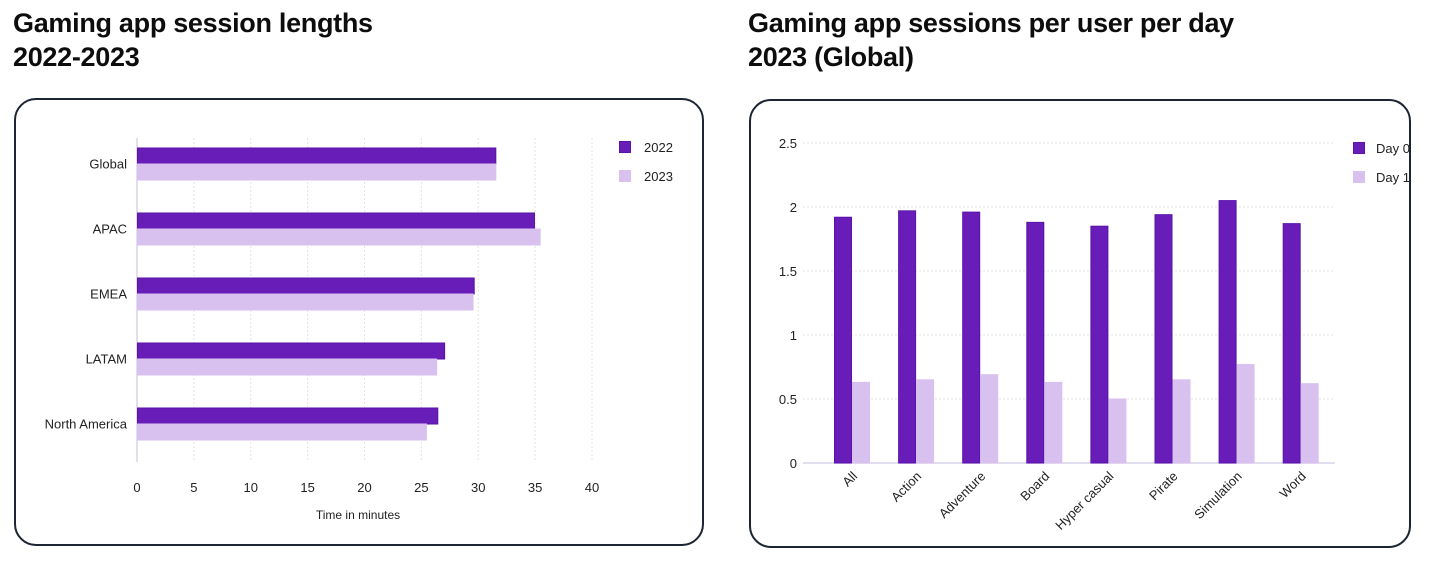 The image size is (1456, 564). I want to click on y-tick-label: 2, so click(793, 207).